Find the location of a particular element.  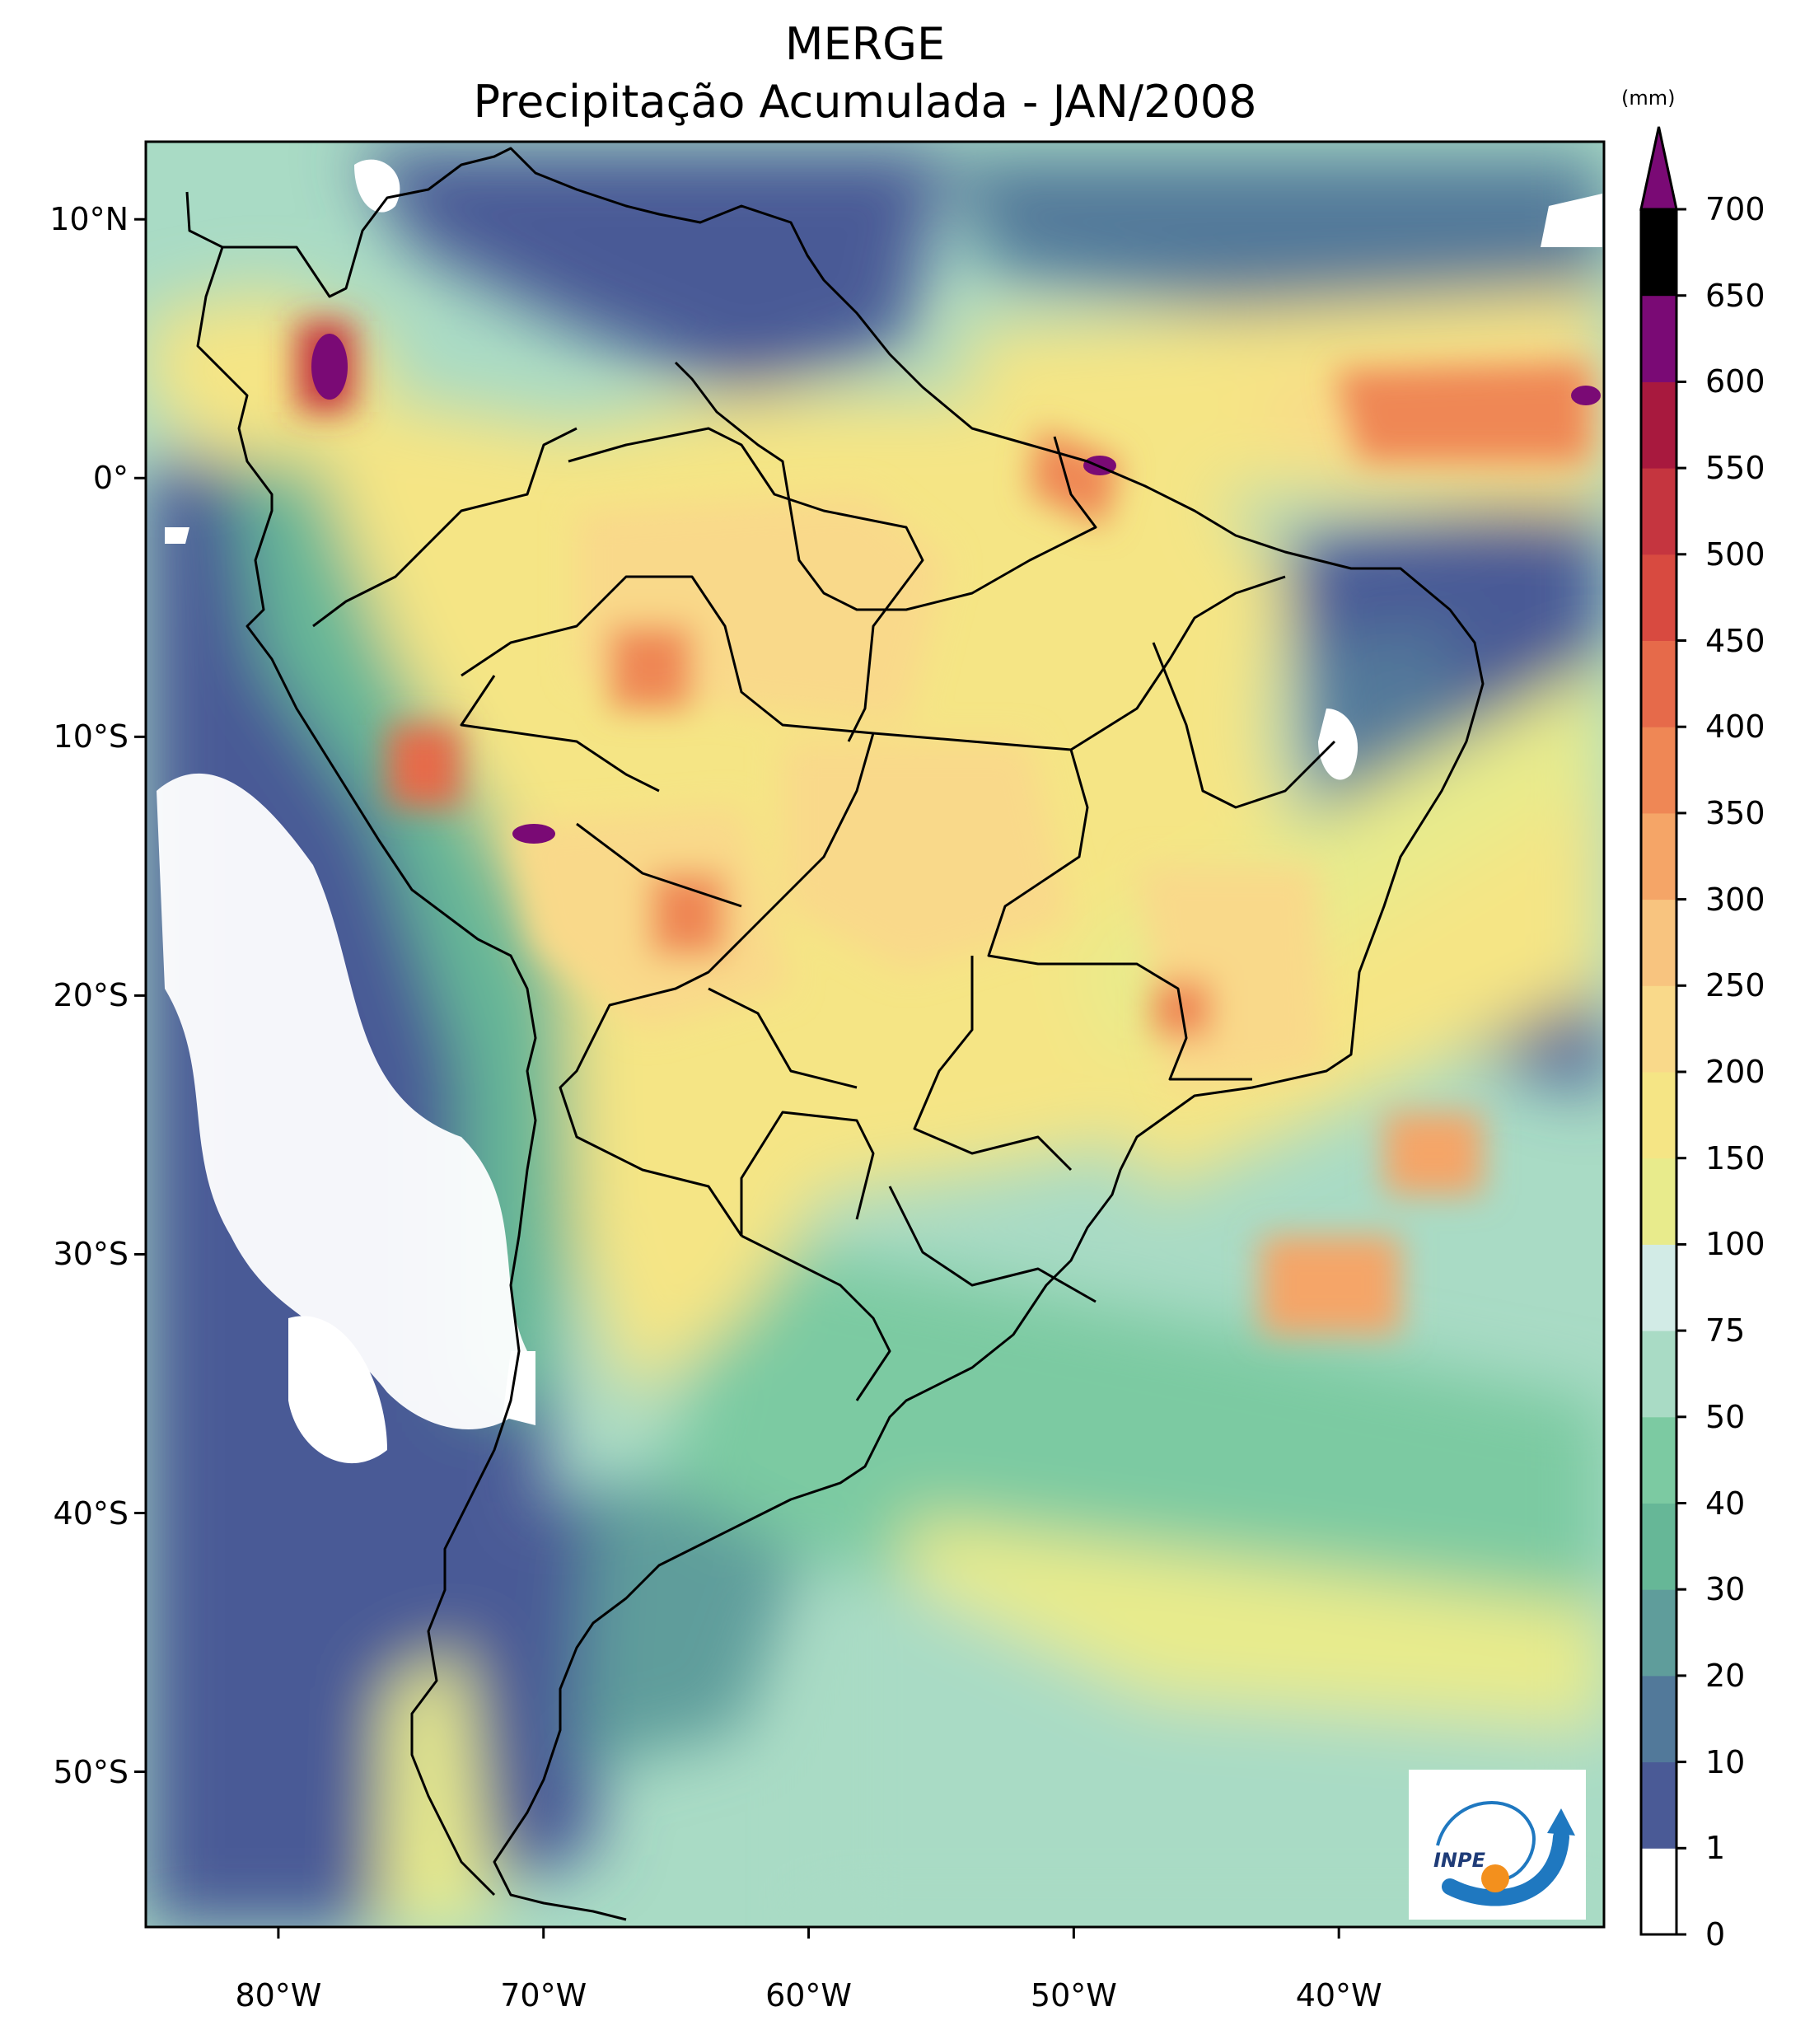

inpe-logo: INPE is located at coordinates (1497, 1845).